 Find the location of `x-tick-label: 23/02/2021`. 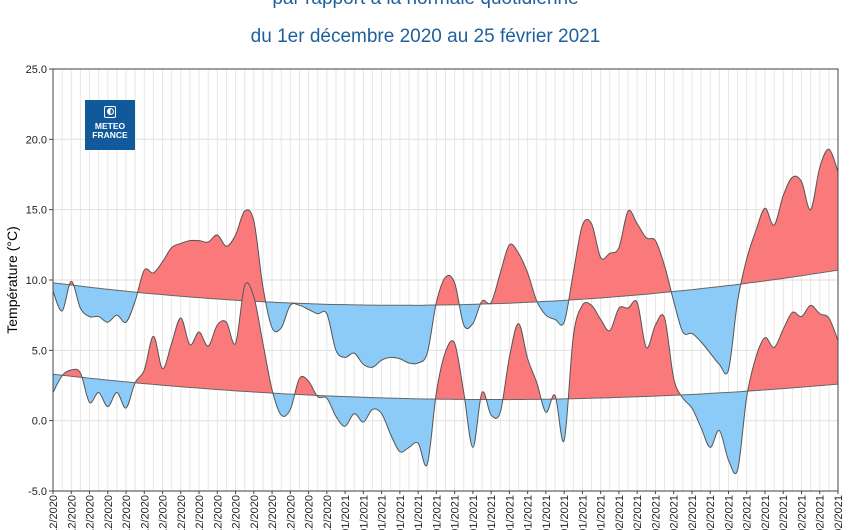

x-tick-label: 23/02/2021 is located at coordinates (821, 512).